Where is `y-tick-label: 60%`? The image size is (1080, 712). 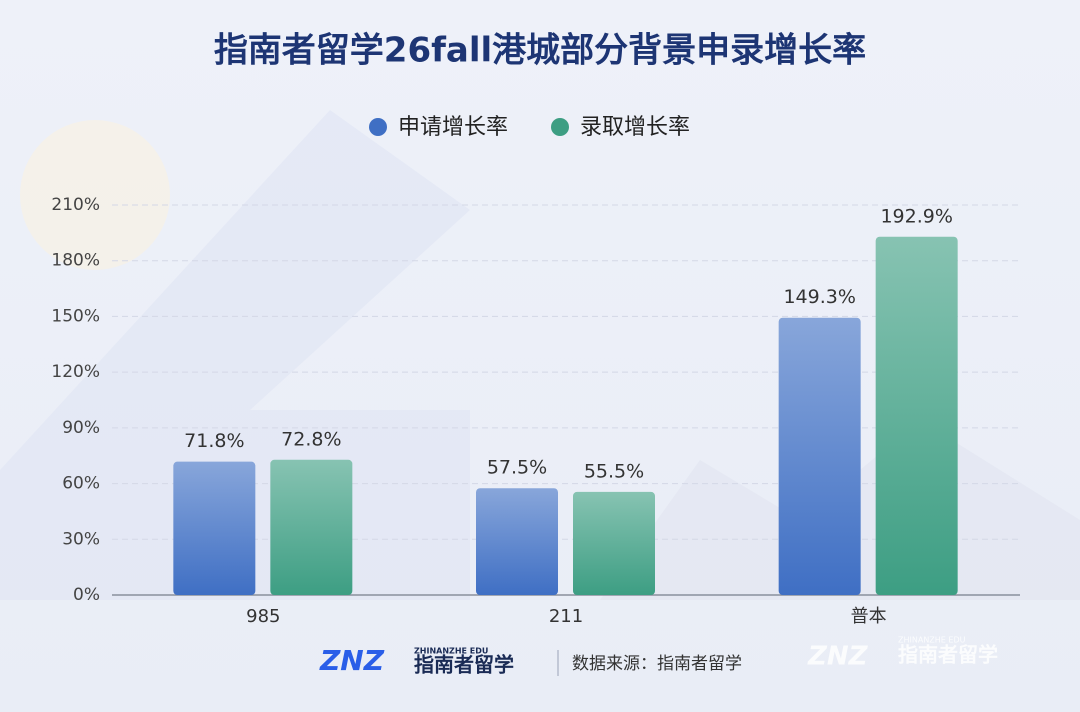 y-tick-label: 60% is located at coordinates (81, 484).